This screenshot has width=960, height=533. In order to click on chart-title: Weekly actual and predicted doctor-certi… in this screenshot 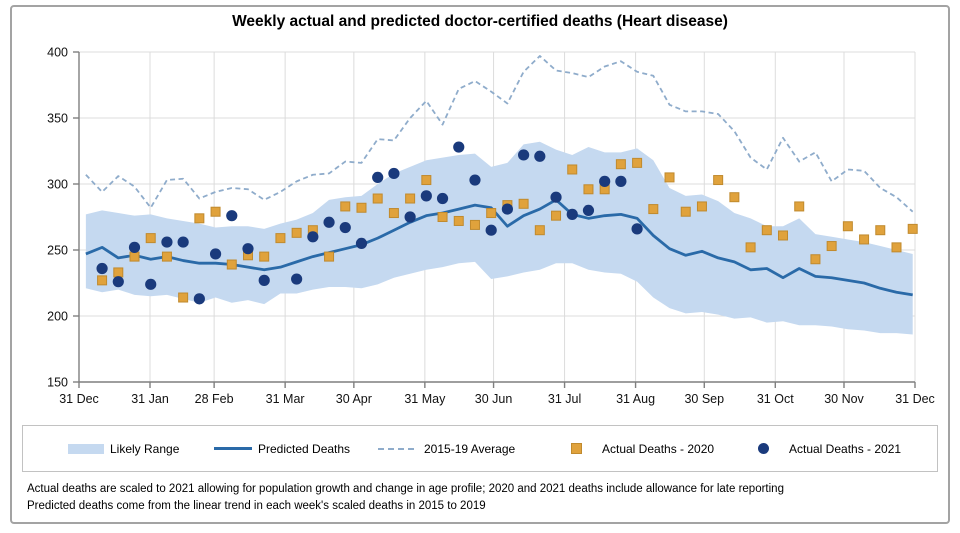, I will do `click(480, 21)`.